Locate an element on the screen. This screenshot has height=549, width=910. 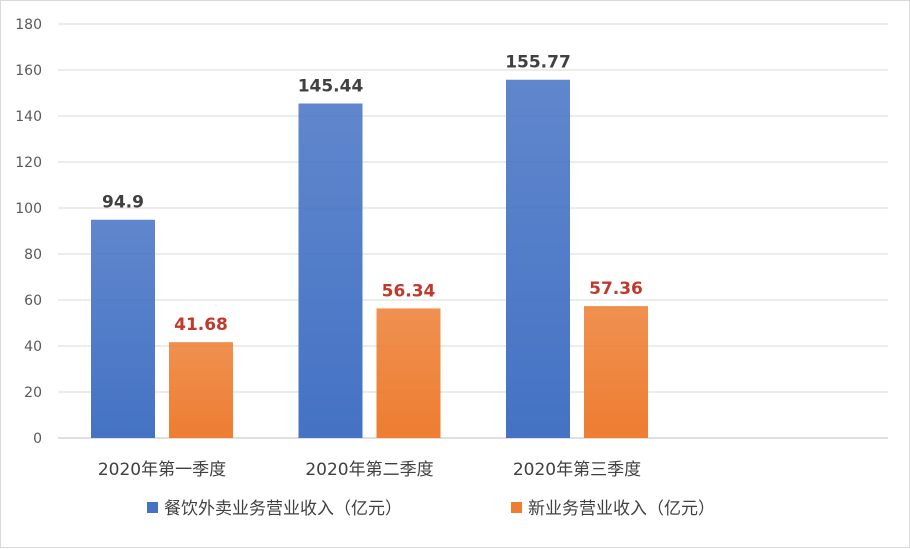
y-tick-label: 120 is located at coordinates (28, 163).